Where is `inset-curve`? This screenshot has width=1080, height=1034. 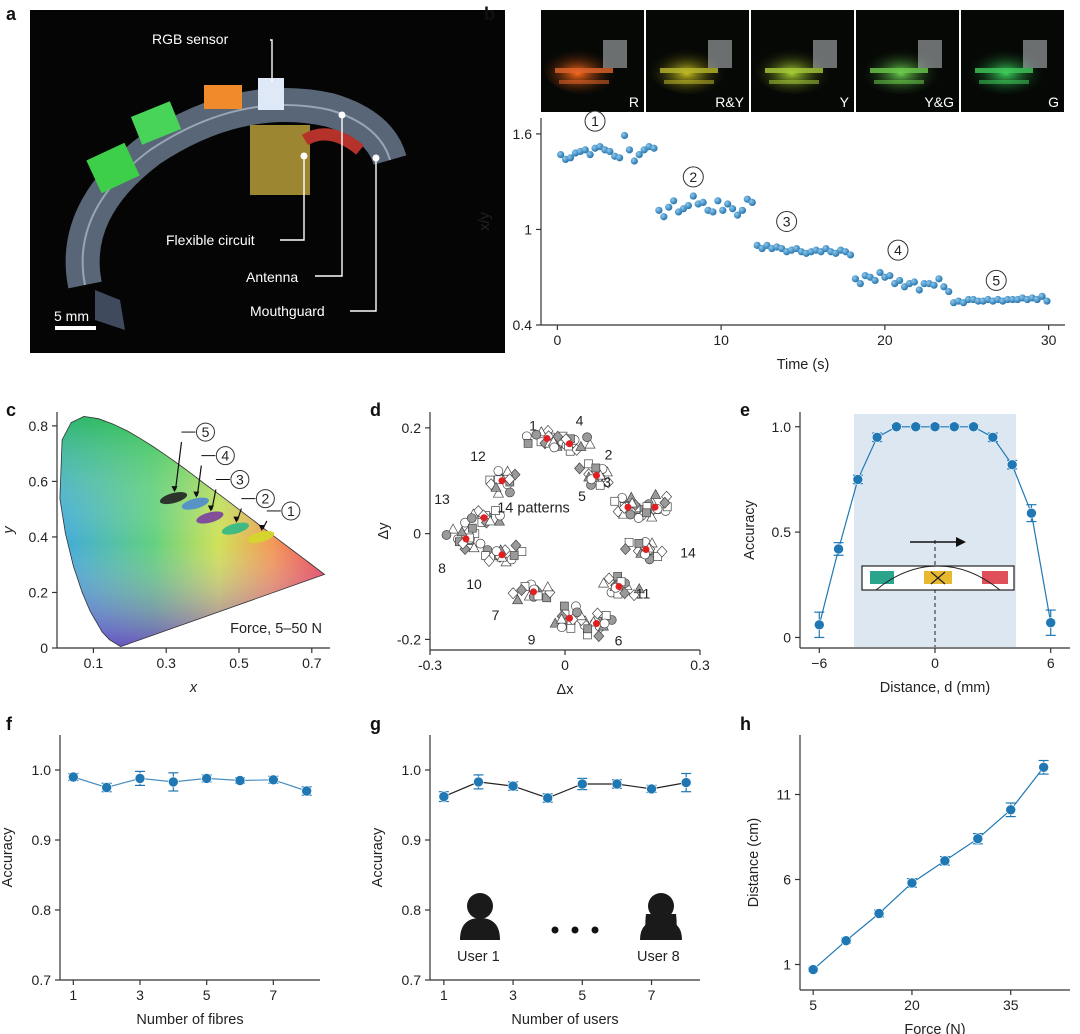
inset-curve is located at coordinates (938, 578).